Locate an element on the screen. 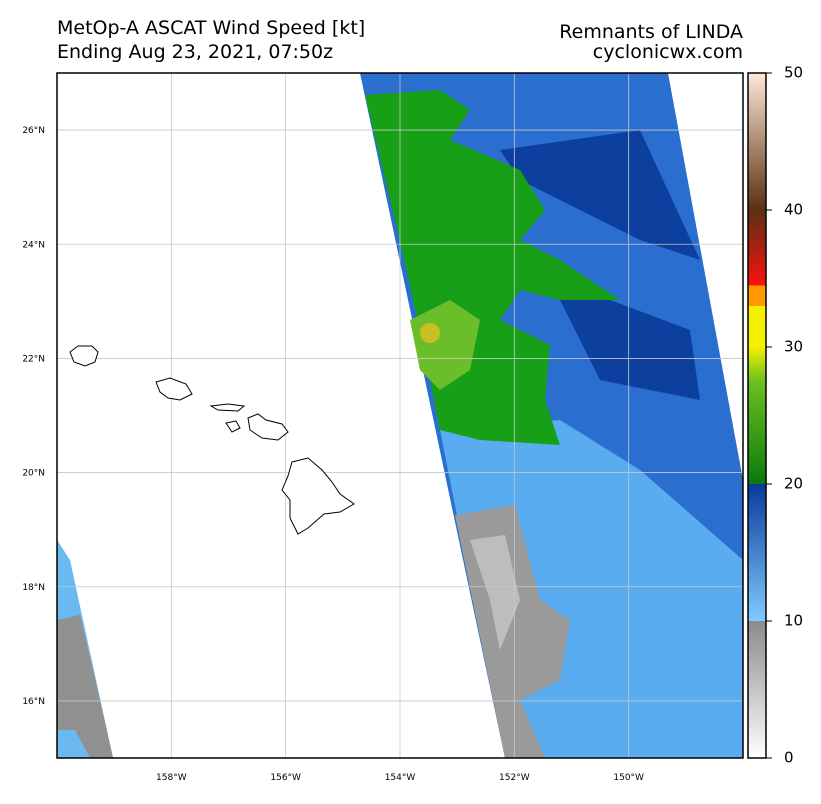  gray-west is located at coordinates (85, 686).